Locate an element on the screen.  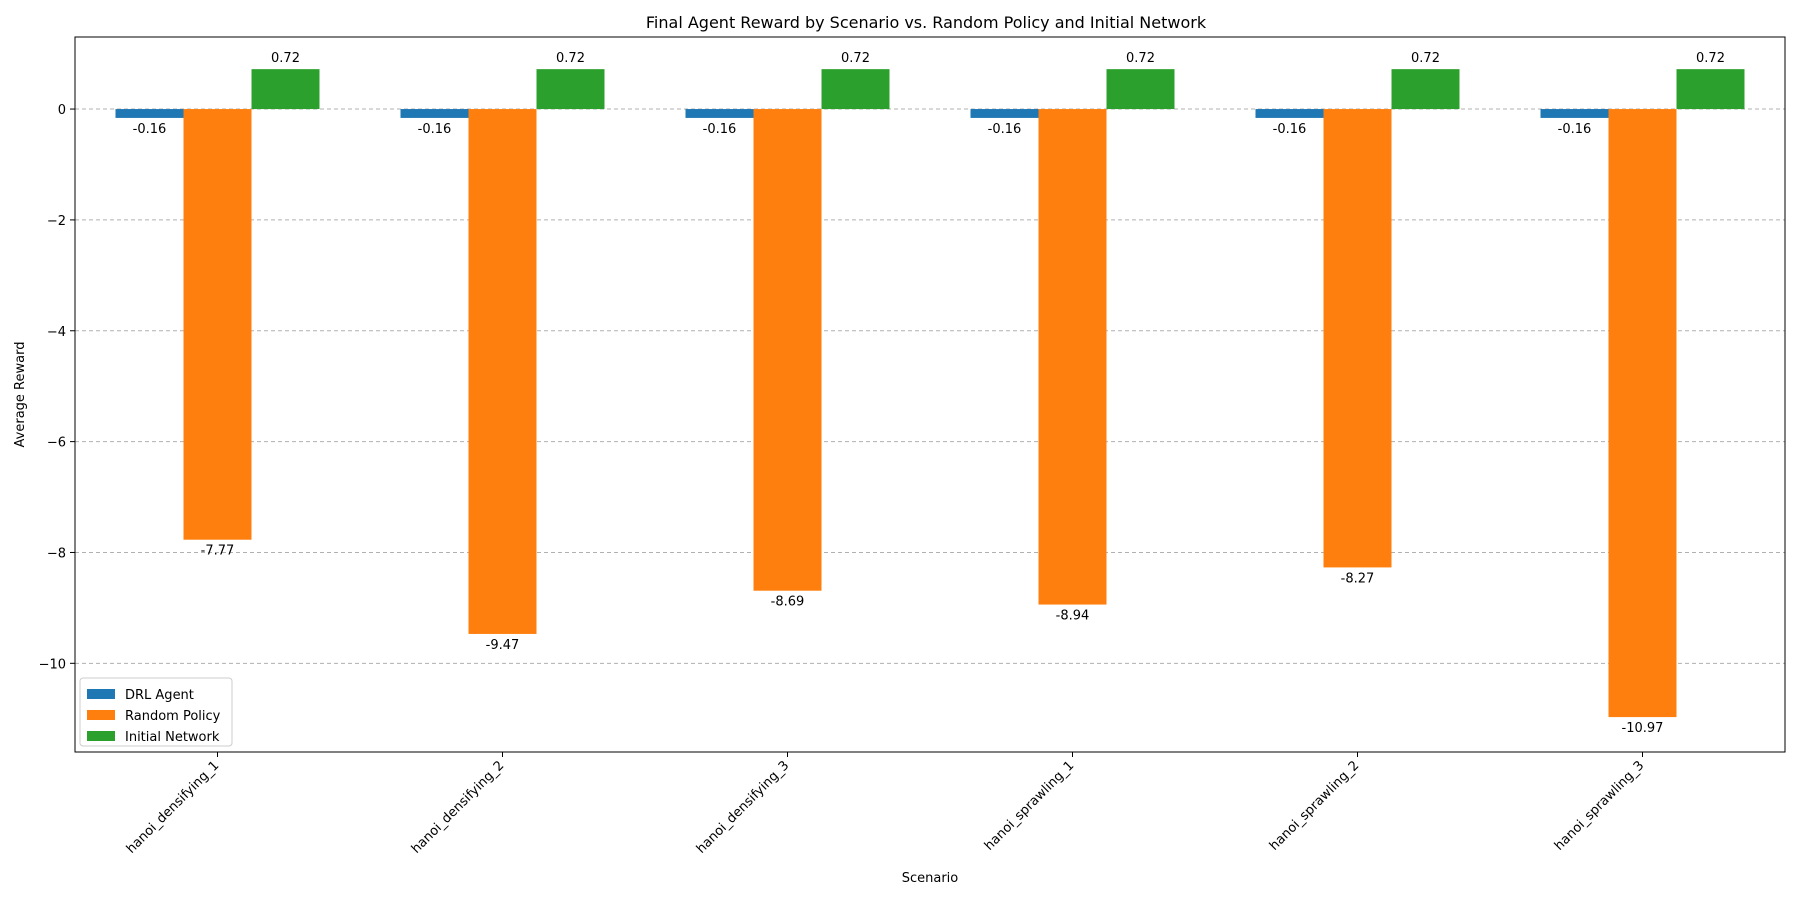
y-tick-label: −4 is located at coordinates (56, 332).